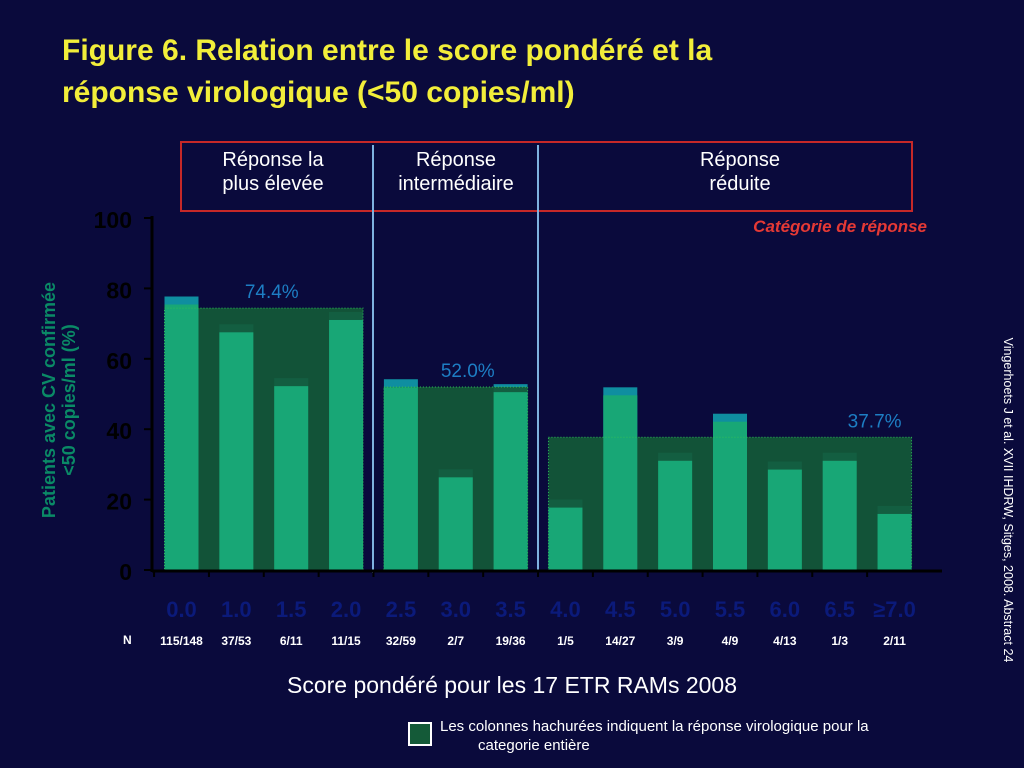  What do you see at coordinates (565, 641) in the screenshot?
I see `n-value-7: 1/5` at bounding box center [565, 641].